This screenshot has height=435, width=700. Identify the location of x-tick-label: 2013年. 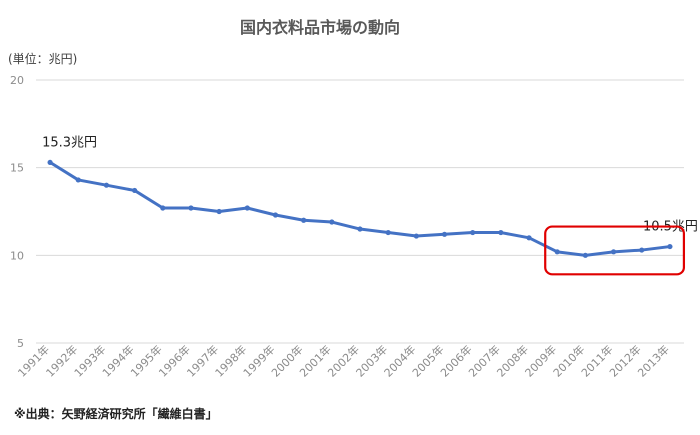
(653, 360).